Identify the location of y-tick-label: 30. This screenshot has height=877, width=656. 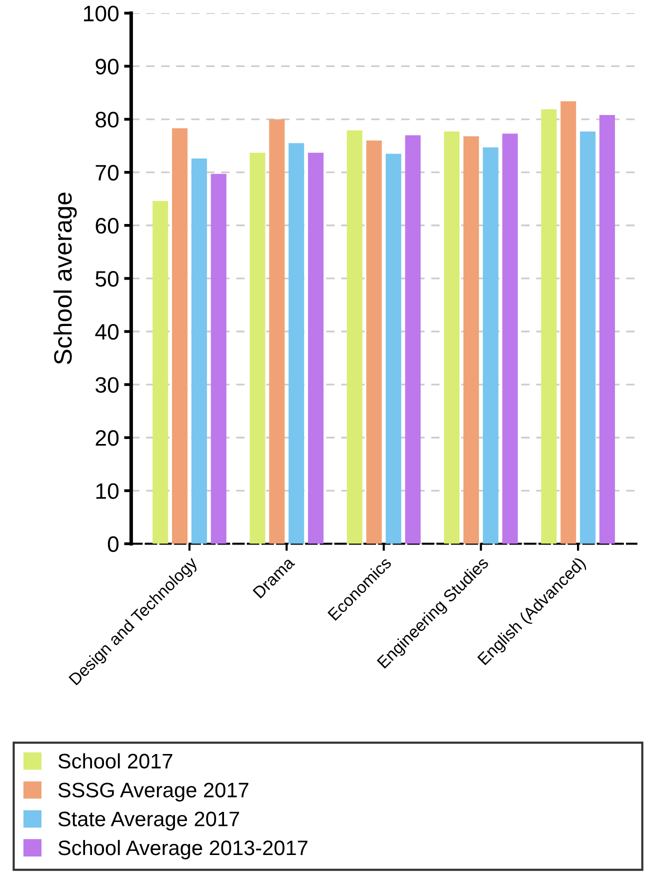
(107, 385).